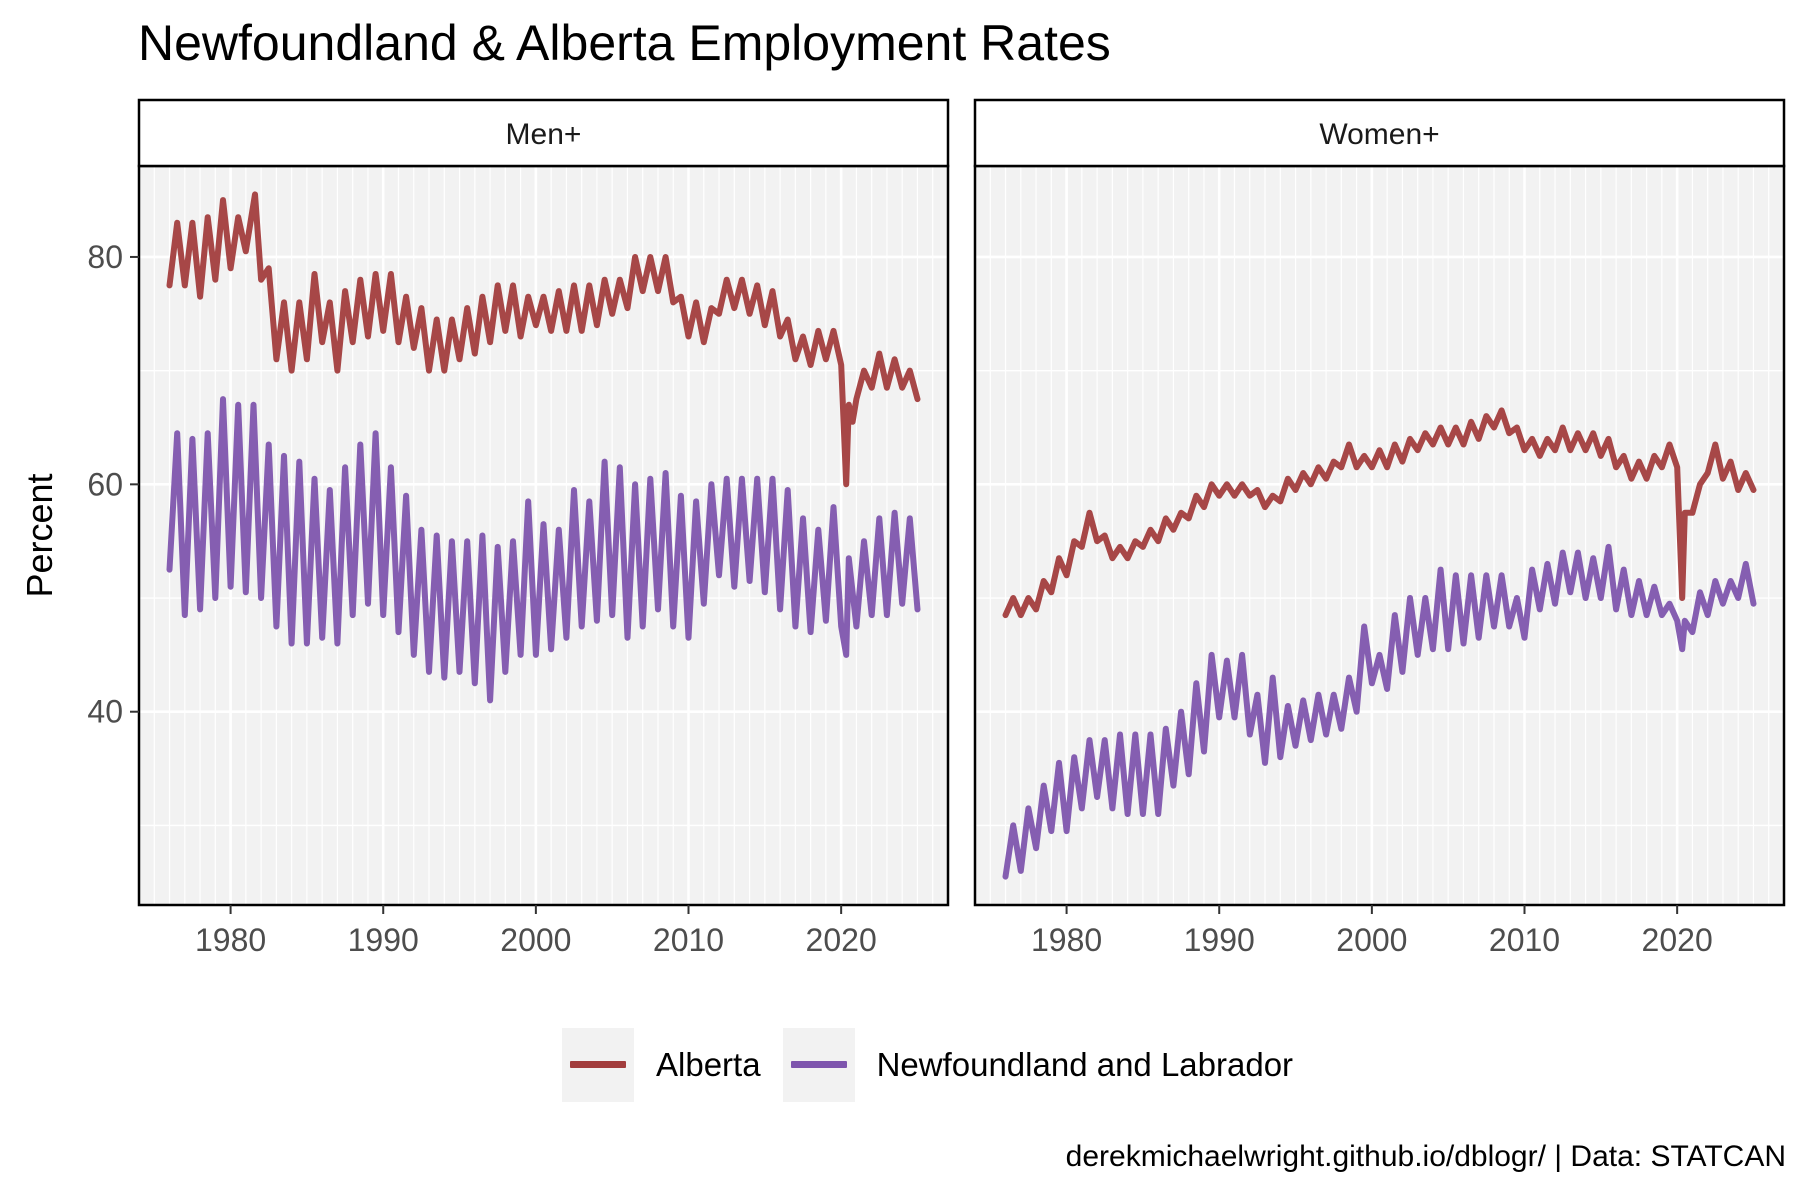 The image size is (1800, 1200). I want to click on legend-item-alberta: Alberta, so click(661, 1065).